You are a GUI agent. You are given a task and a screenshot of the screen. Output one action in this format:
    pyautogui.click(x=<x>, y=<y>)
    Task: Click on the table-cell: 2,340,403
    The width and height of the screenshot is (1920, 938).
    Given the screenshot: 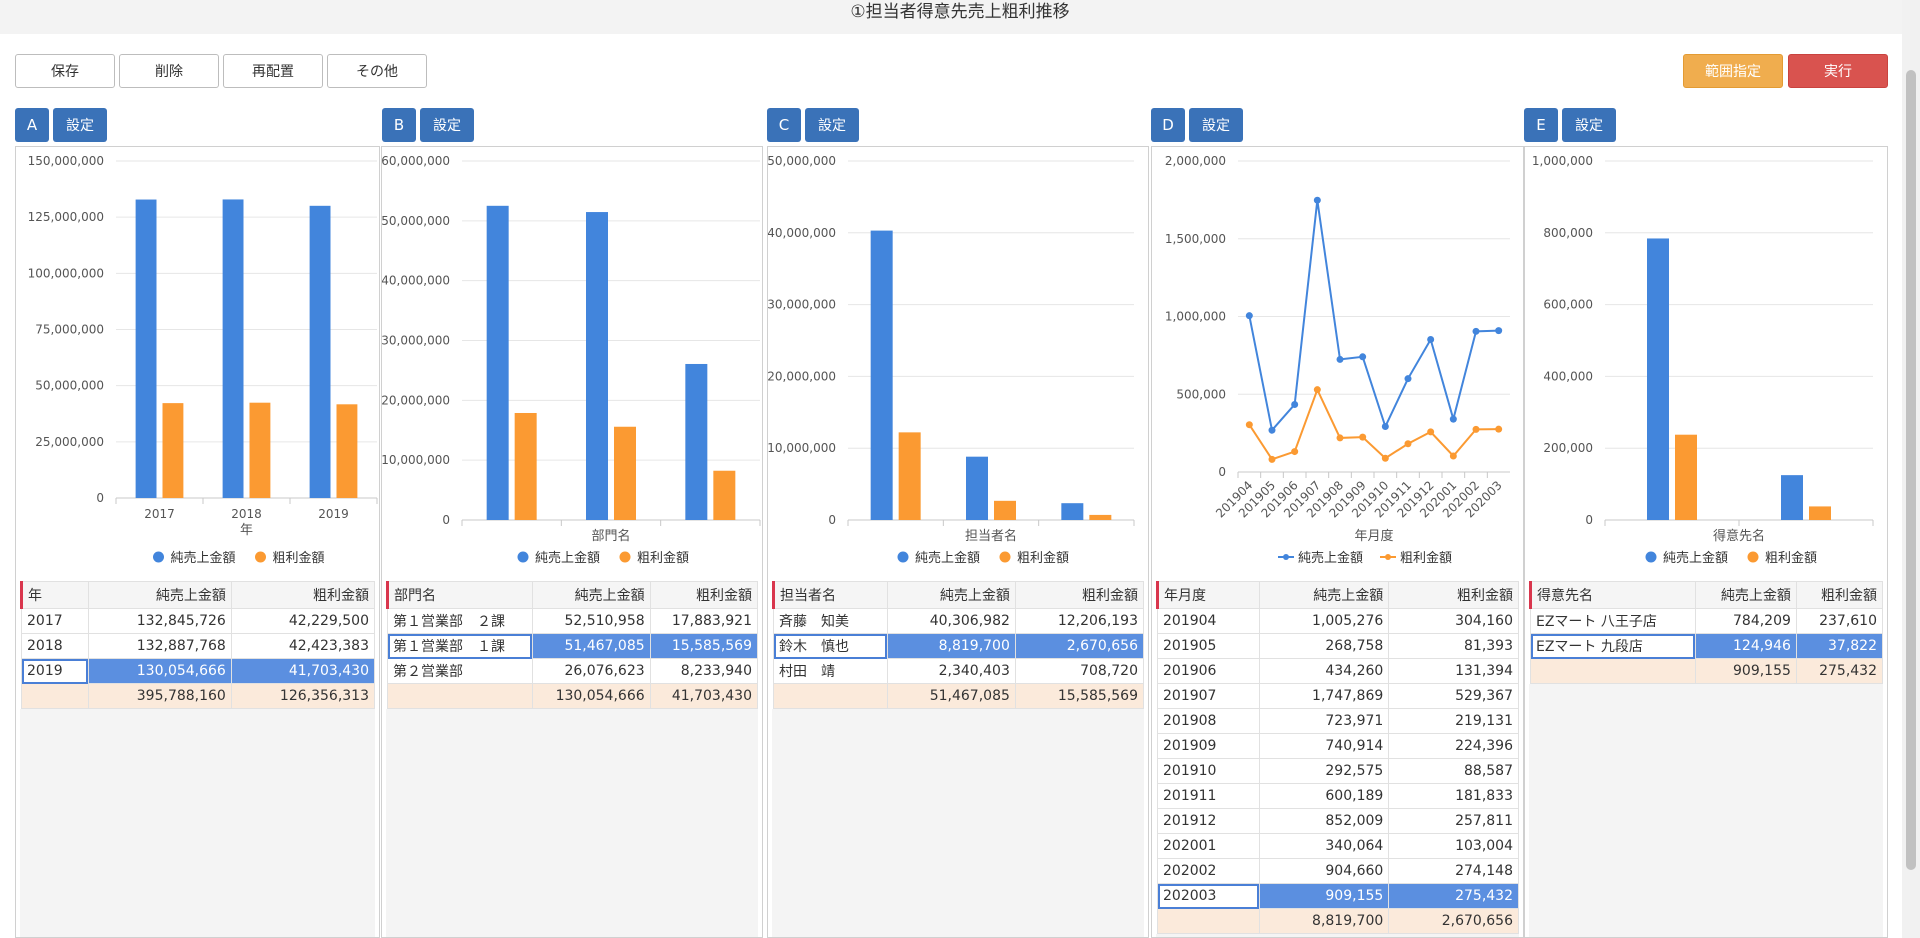 What is the action you would take?
    pyautogui.click(x=951, y=671)
    